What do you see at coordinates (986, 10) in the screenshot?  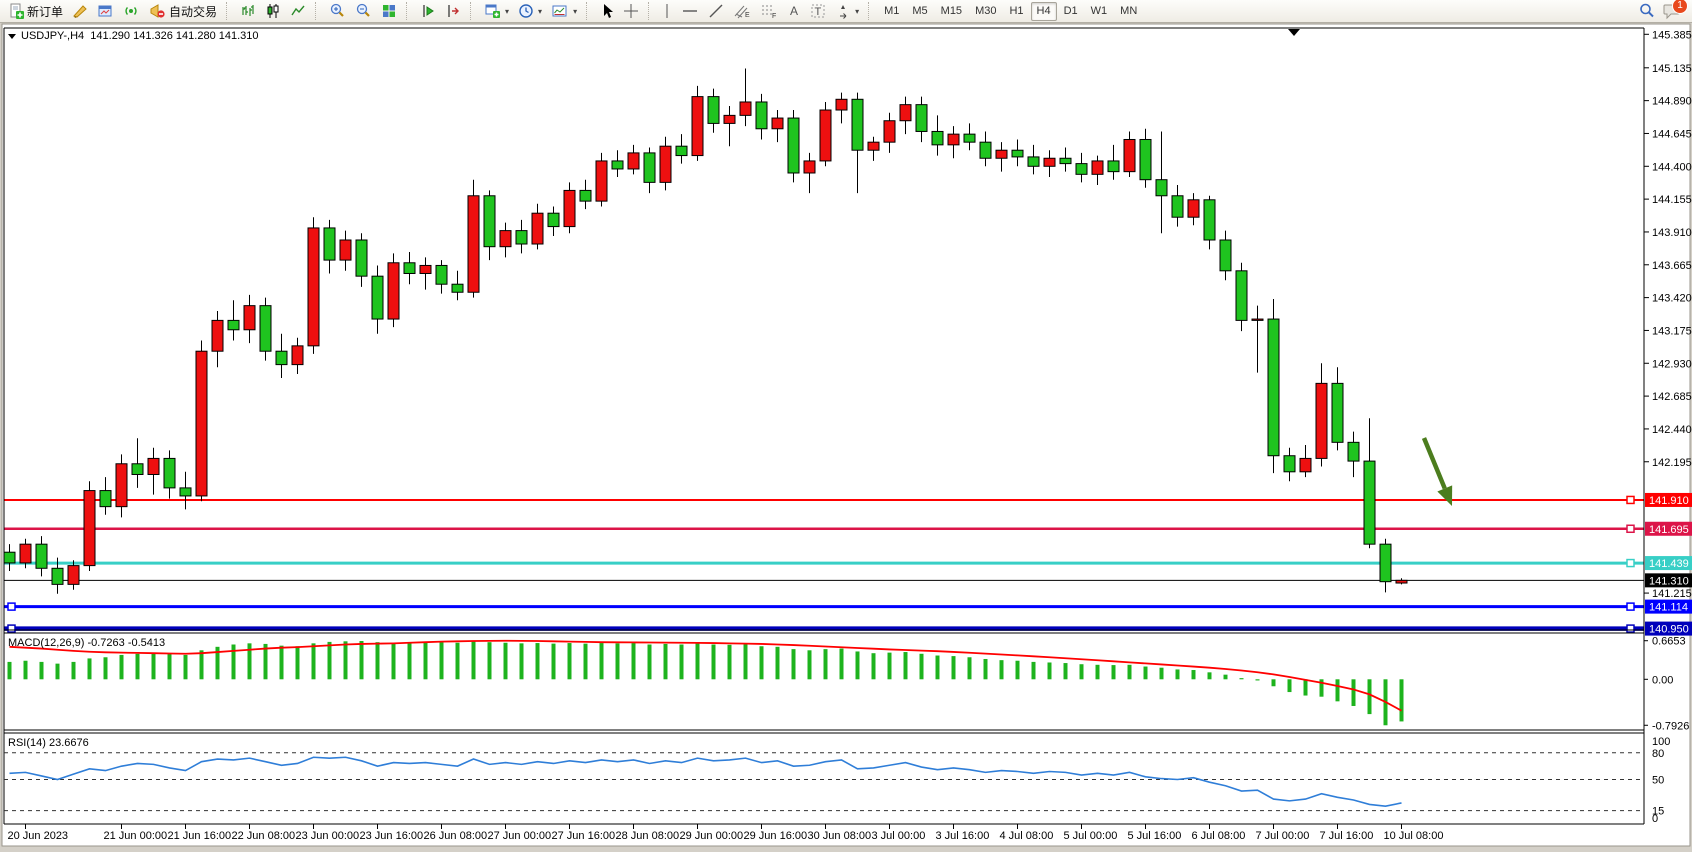 I see `tab-timeframe-m30: M30` at bounding box center [986, 10].